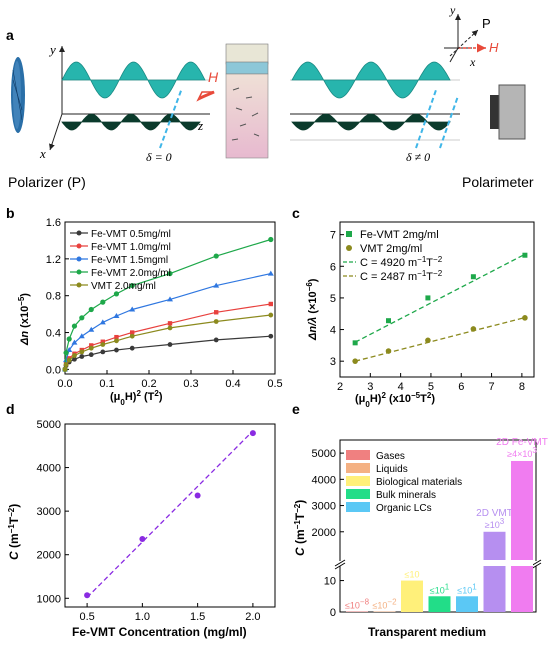  What do you see at coordinates (522, 452) in the screenshot?
I see `bar-label-value: ≥4×103` at bounding box center [522, 452].